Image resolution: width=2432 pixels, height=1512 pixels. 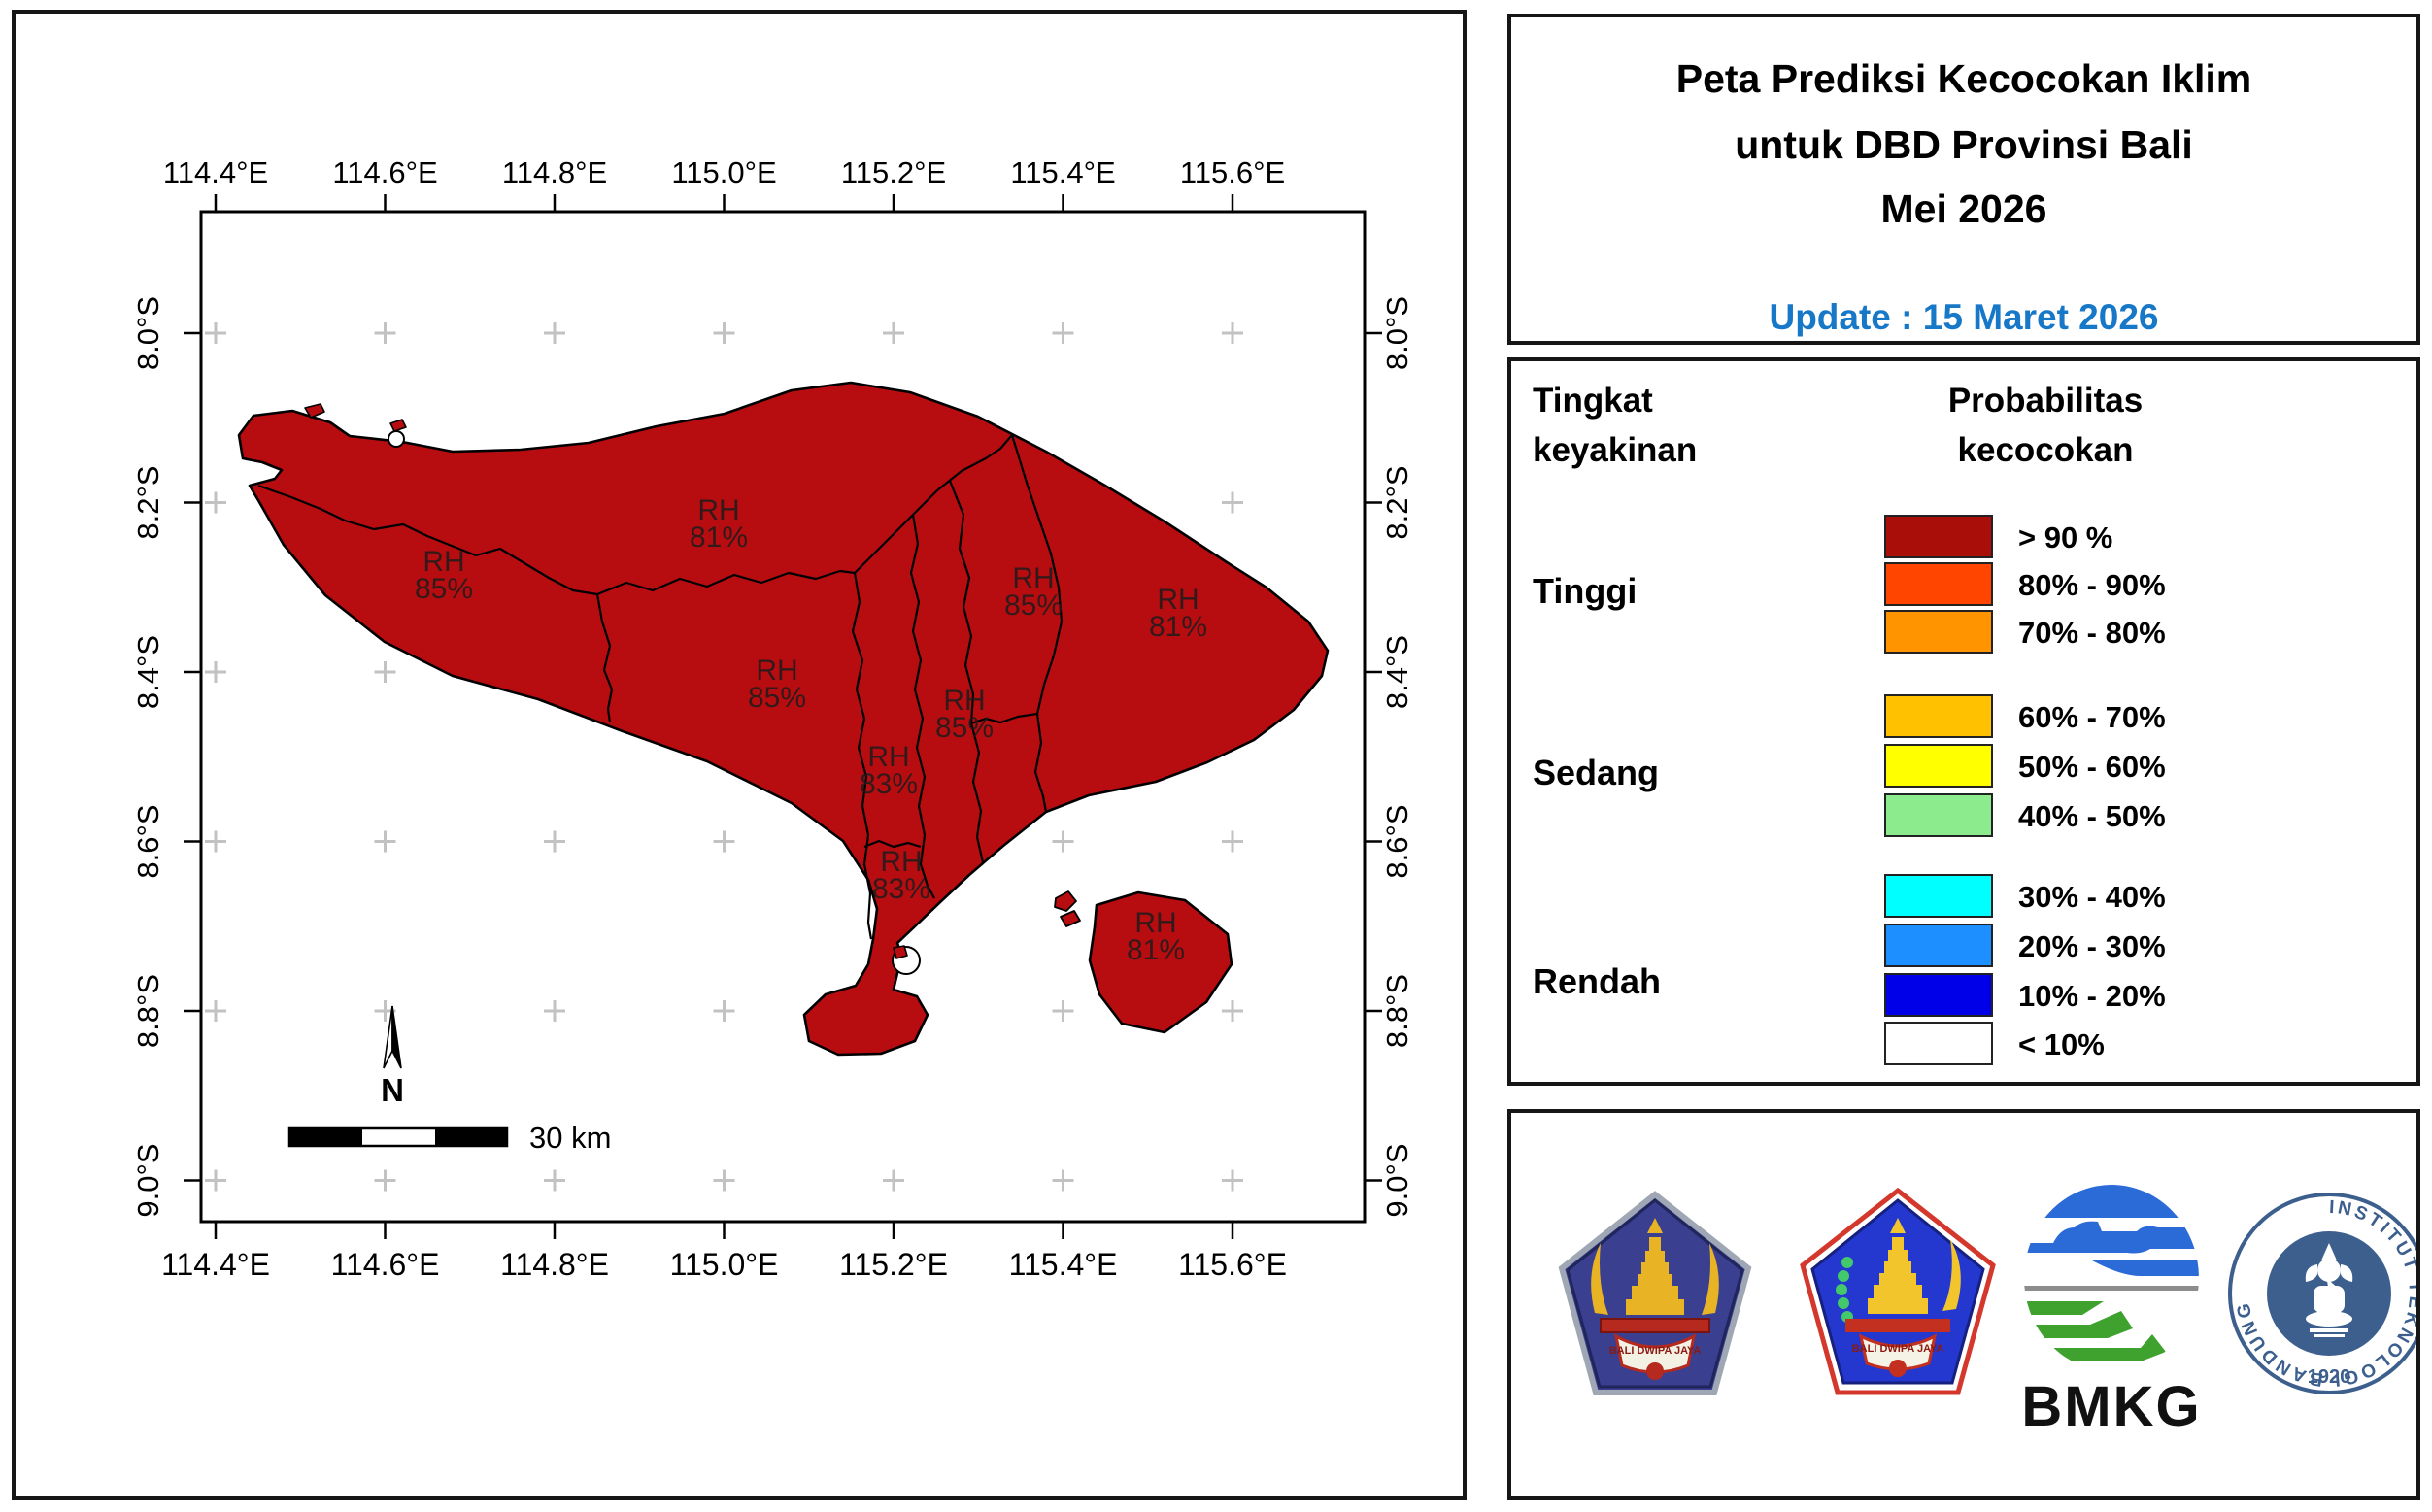 What do you see at coordinates (2092, 816) in the screenshot?
I see `legend-entry-label: 40% - 50%` at bounding box center [2092, 816].